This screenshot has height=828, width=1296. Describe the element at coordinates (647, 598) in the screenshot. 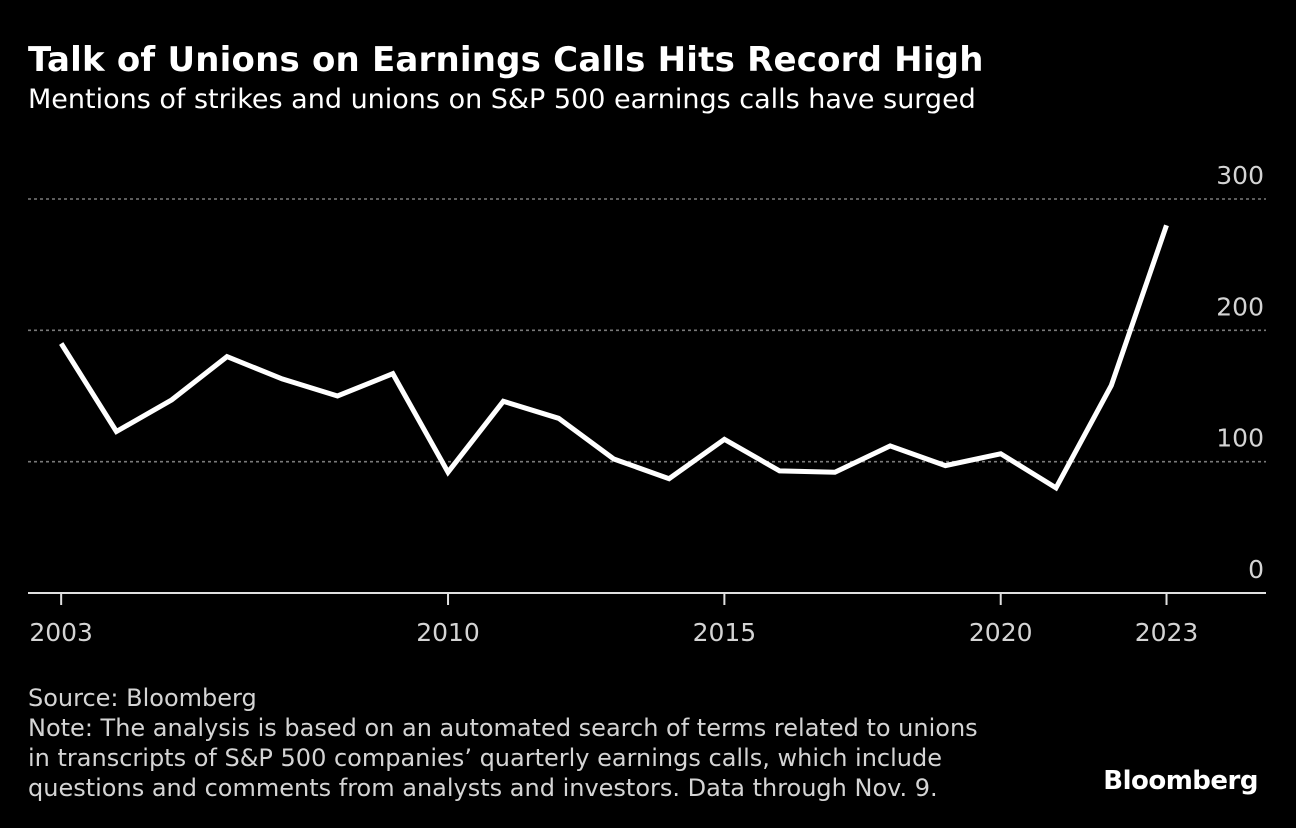

I see `x-axis` at that location.